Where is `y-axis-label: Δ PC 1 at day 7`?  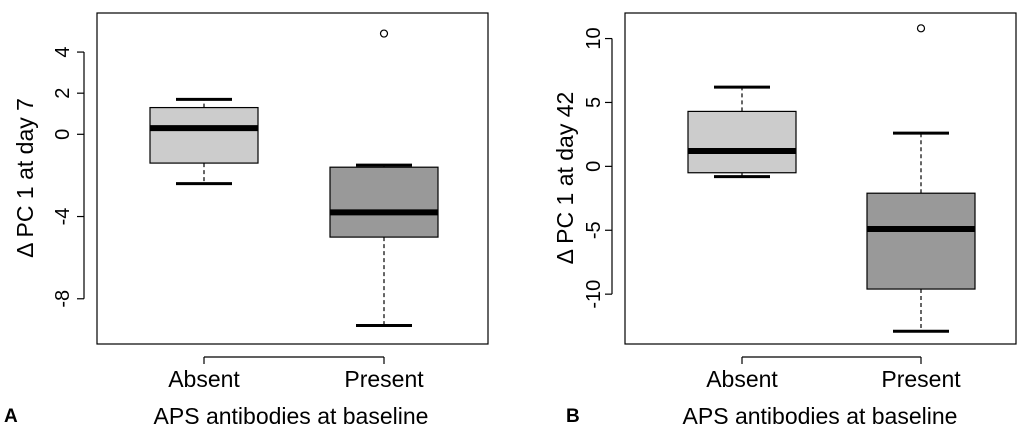
y-axis-label: Δ PC 1 at day 7 is located at coordinates (25, 178).